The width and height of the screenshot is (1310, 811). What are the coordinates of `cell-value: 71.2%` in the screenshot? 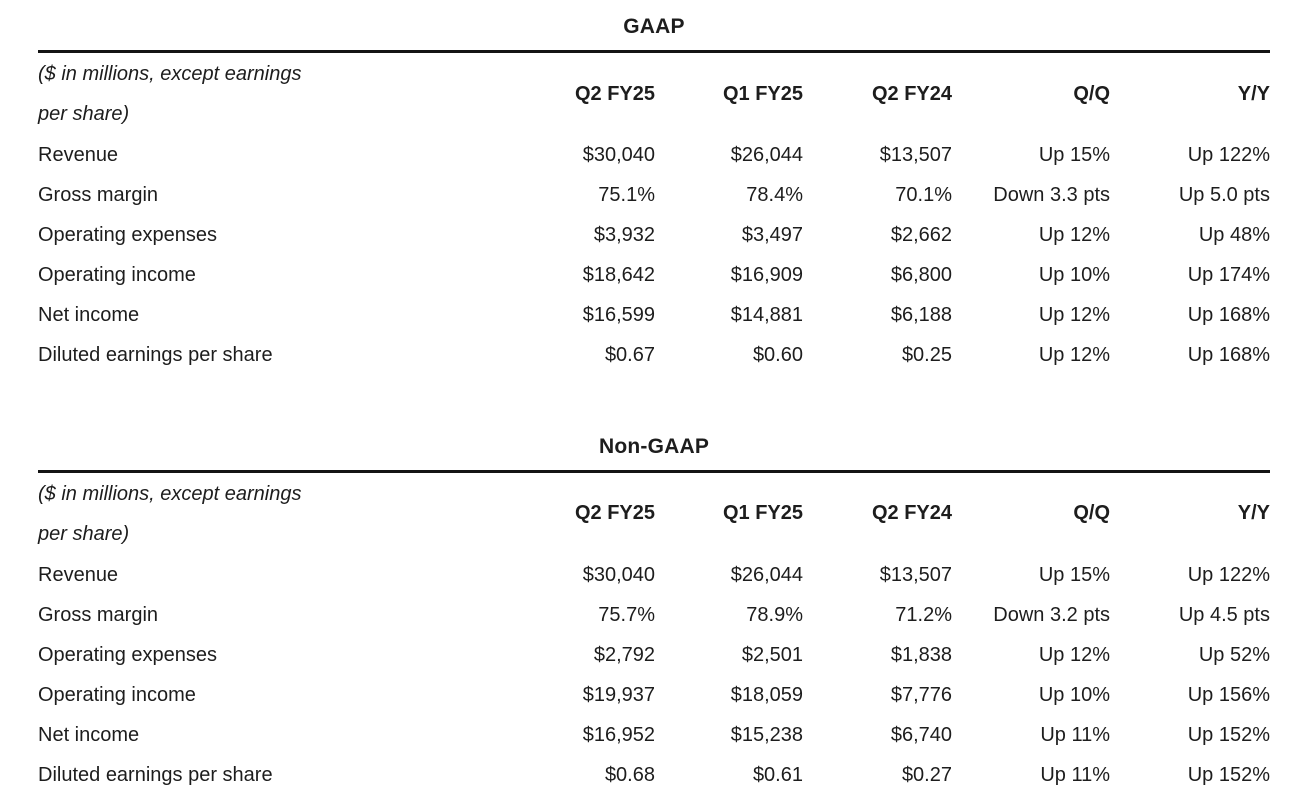 It's located at (923, 614).